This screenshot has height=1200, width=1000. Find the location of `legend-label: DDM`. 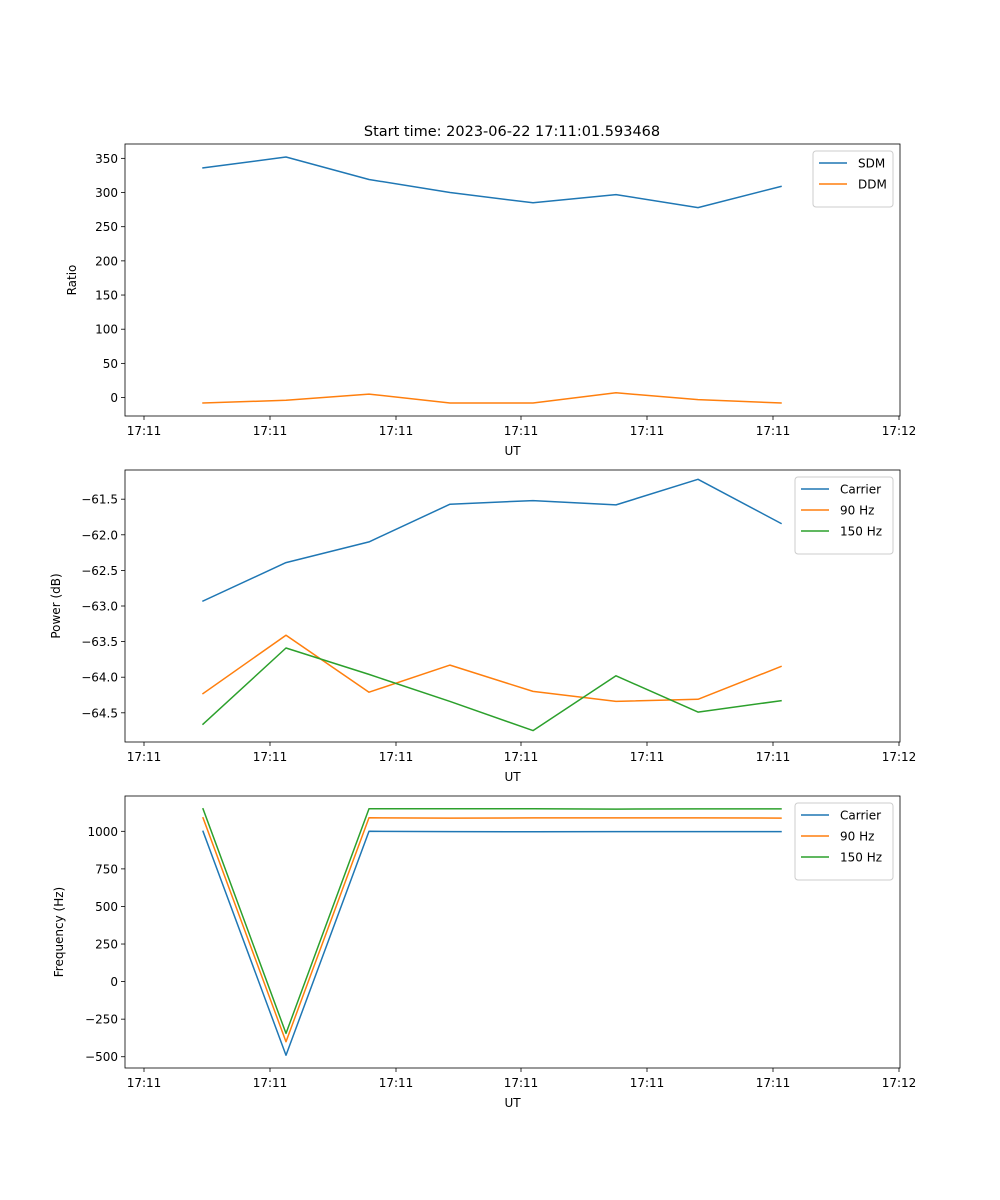

legend-label: DDM is located at coordinates (872, 185).